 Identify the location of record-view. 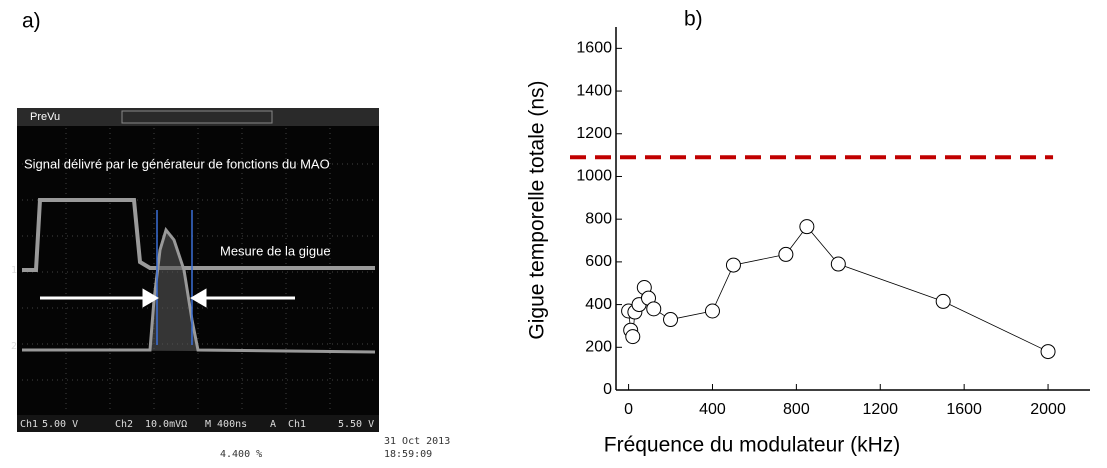
(197, 117).